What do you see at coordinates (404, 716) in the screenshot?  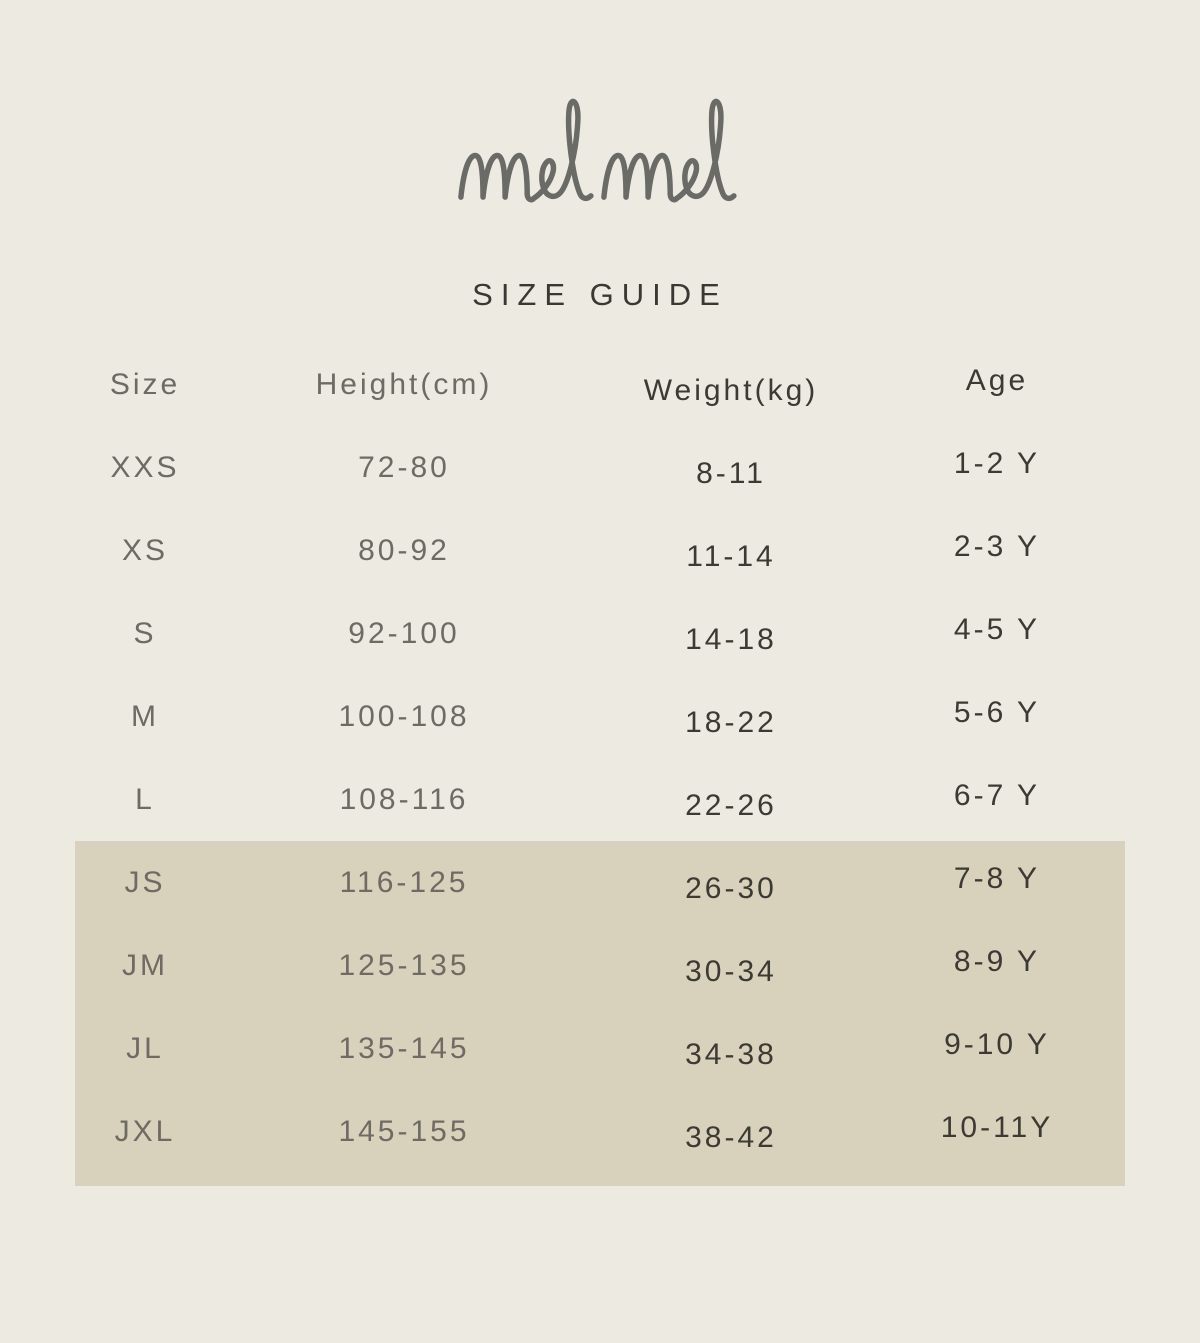 I see `height-cell: 100-108` at bounding box center [404, 716].